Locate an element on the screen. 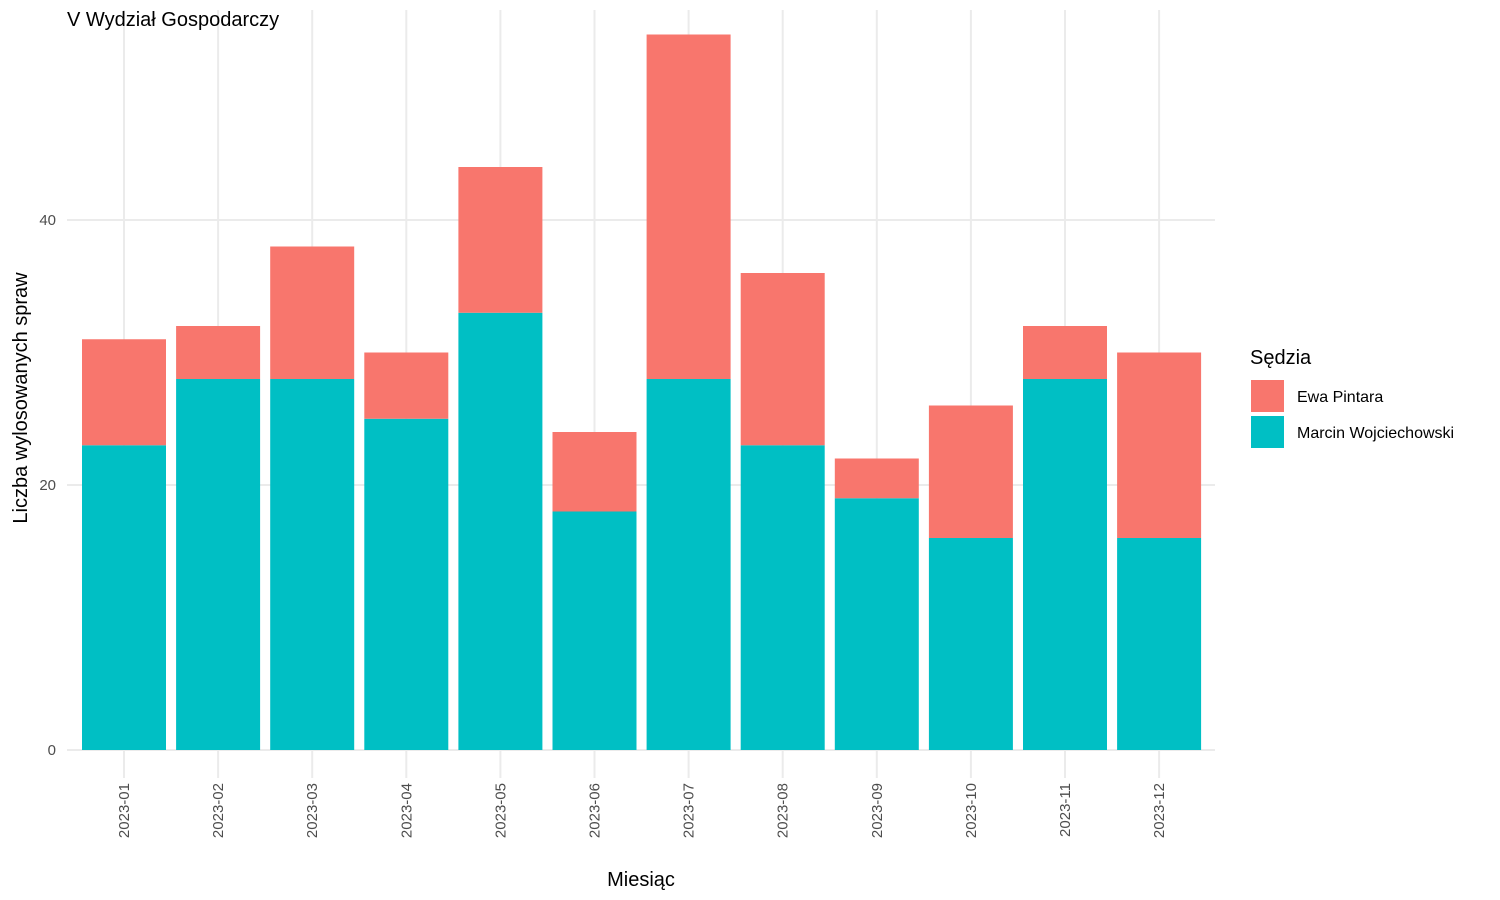 The height and width of the screenshot is (900, 1500). y-axis-ticks: 0 20 40 is located at coordinates (47, 485).